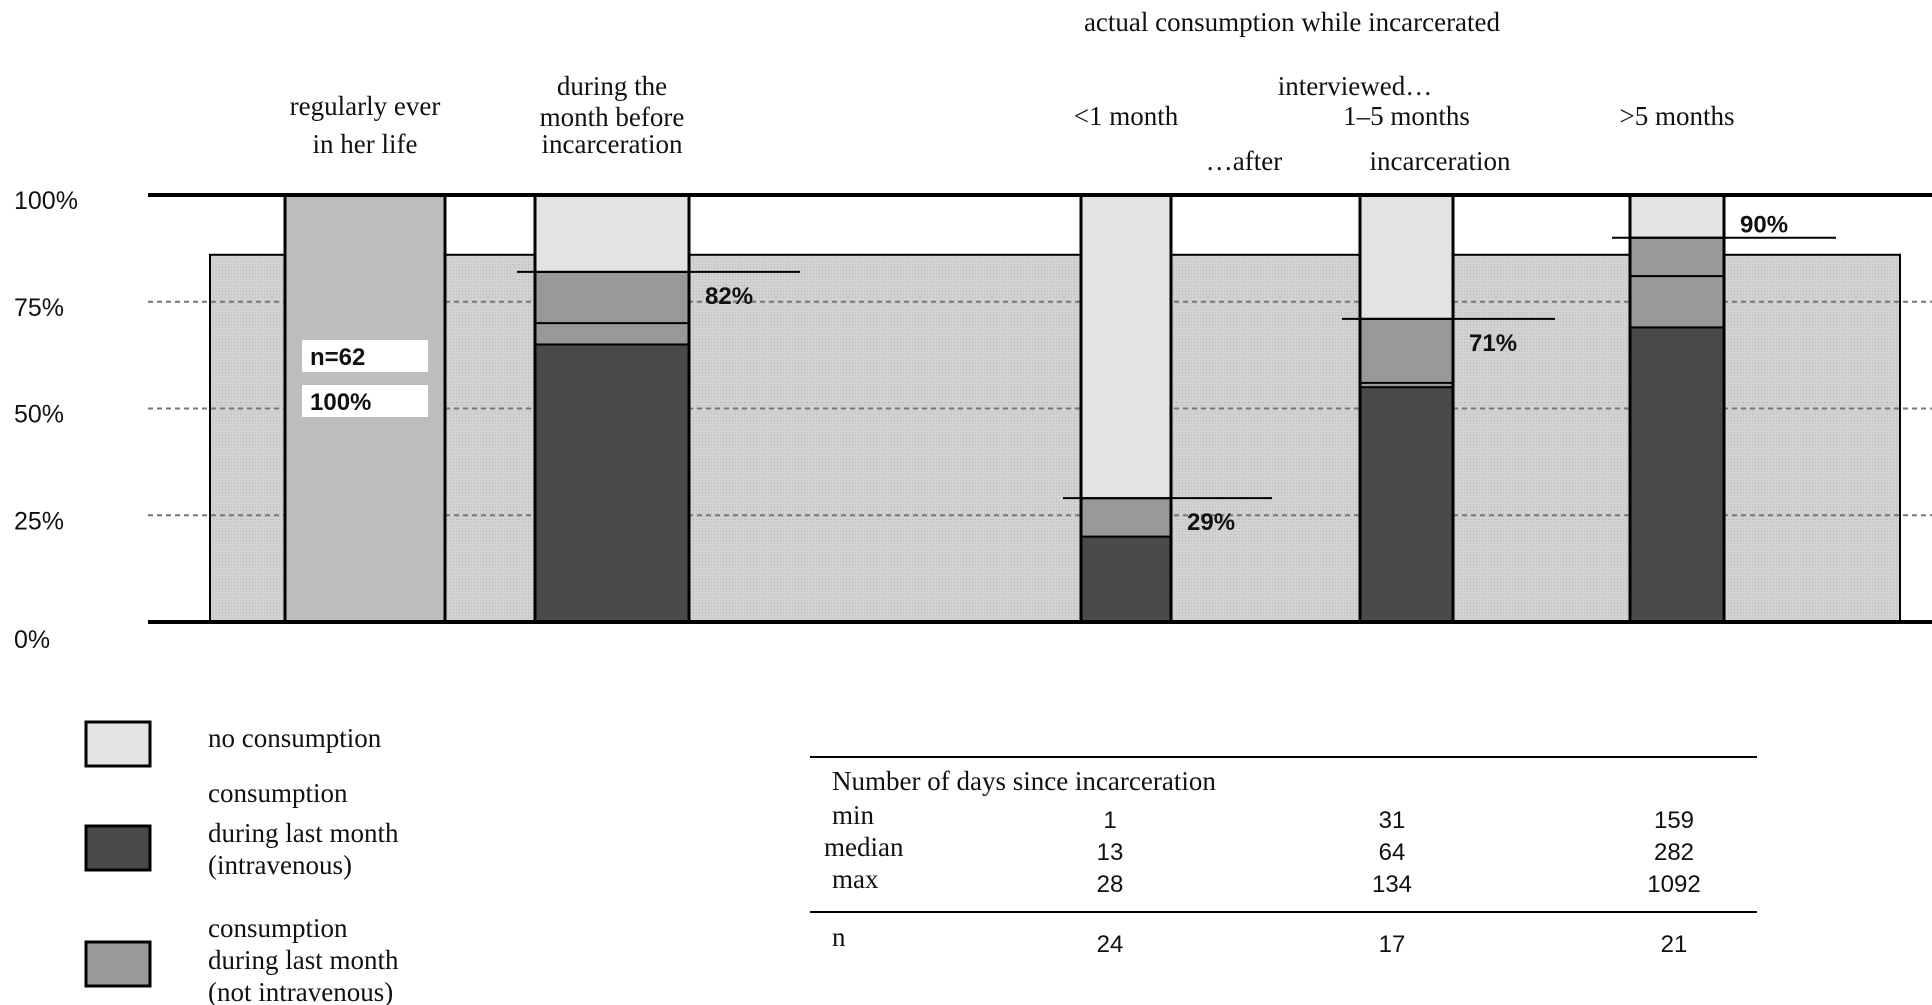  I want to click on table-n-cell: 21, so click(1674, 944).